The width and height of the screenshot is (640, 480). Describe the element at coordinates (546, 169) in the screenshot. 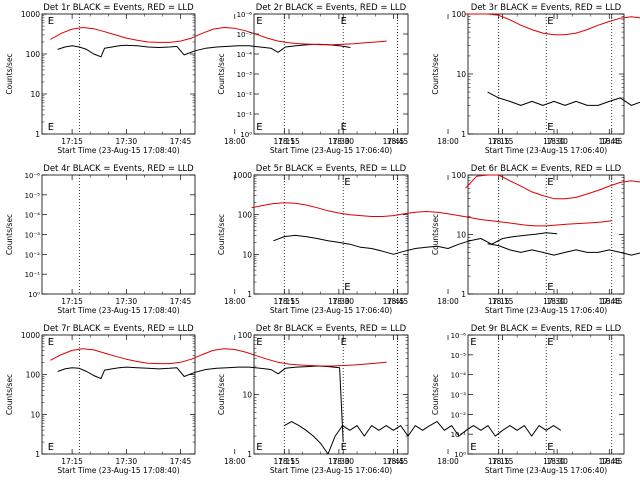

I see `panel-title: Det 6r BLACK = Events, RED = LLD` at that location.